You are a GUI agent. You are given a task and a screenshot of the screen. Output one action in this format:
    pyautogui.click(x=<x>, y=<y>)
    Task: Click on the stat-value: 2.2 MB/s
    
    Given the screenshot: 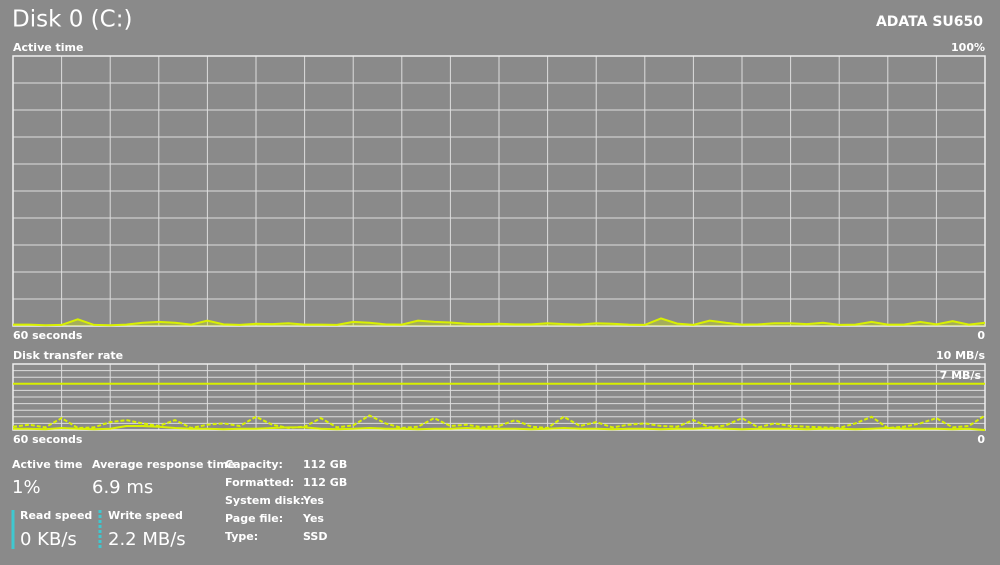 What is the action you would take?
    pyautogui.click(x=147, y=539)
    